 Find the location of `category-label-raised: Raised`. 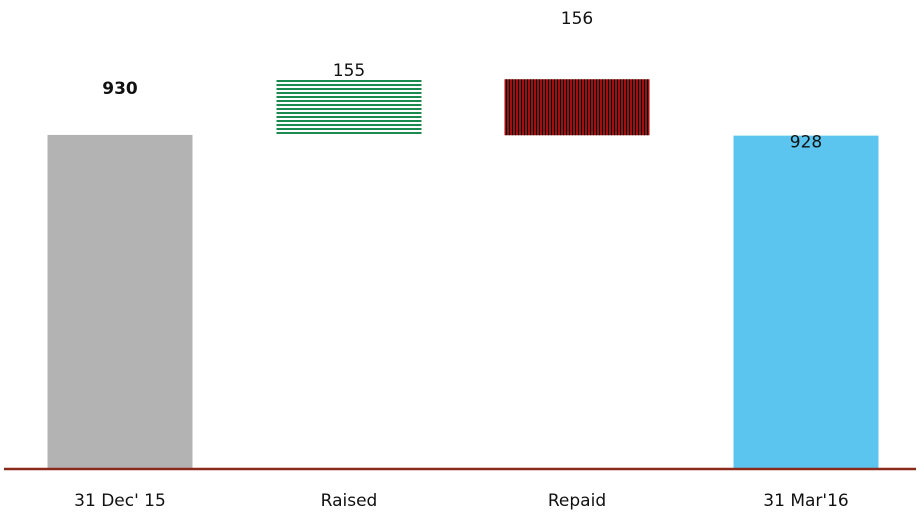

category-label-raised: Raised is located at coordinates (349, 501).